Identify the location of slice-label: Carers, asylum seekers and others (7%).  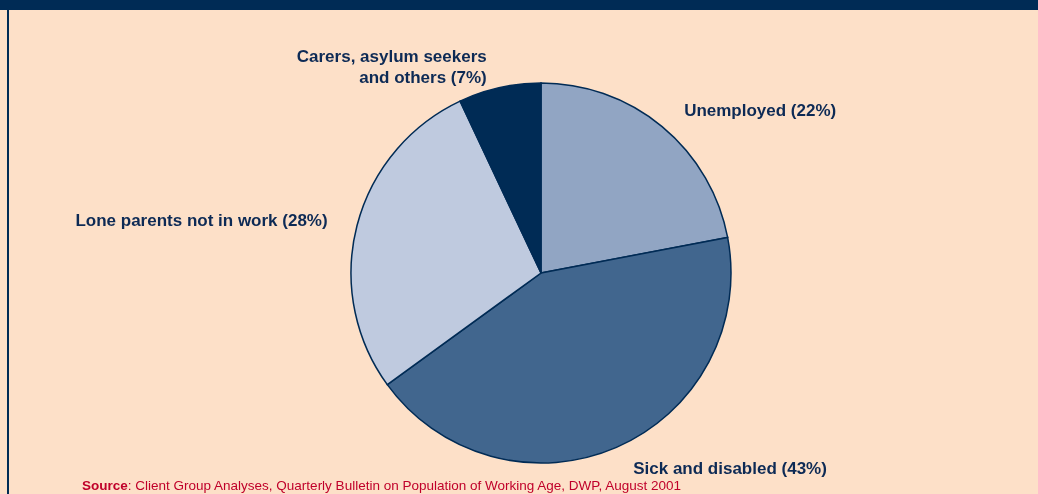
(391, 66).